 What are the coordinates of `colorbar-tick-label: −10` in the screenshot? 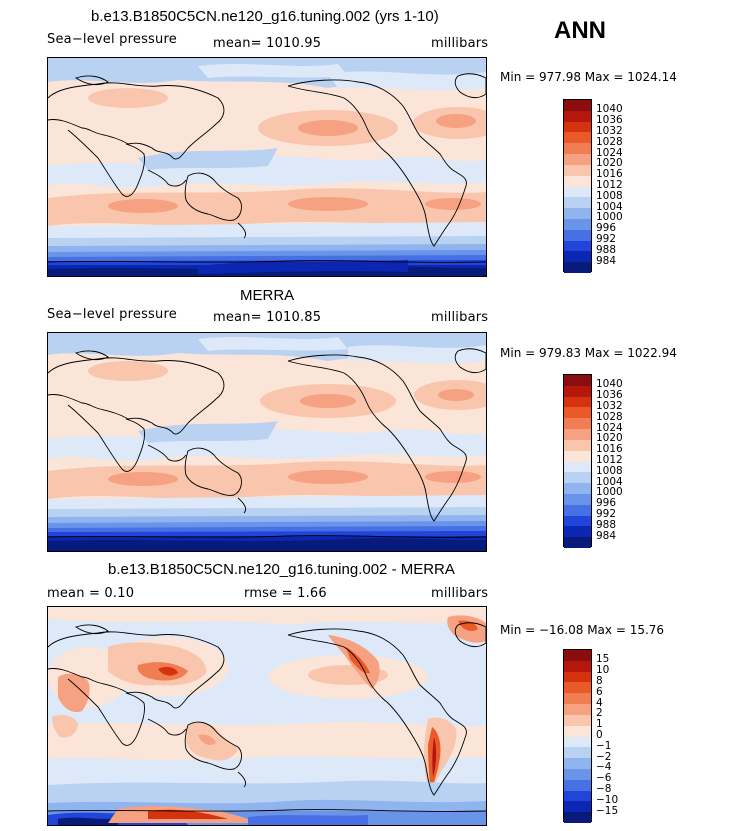 It's located at (607, 799).